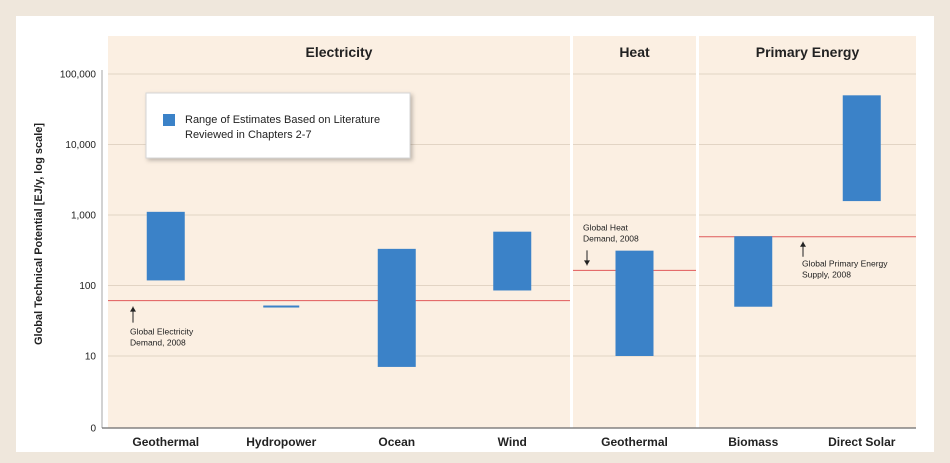 This screenshot has height=463, width=950. What do you see at coordinates (78, 75) in the screenshot?
I see `y-tick-label: 100,000` at bounding box center [78, 75].